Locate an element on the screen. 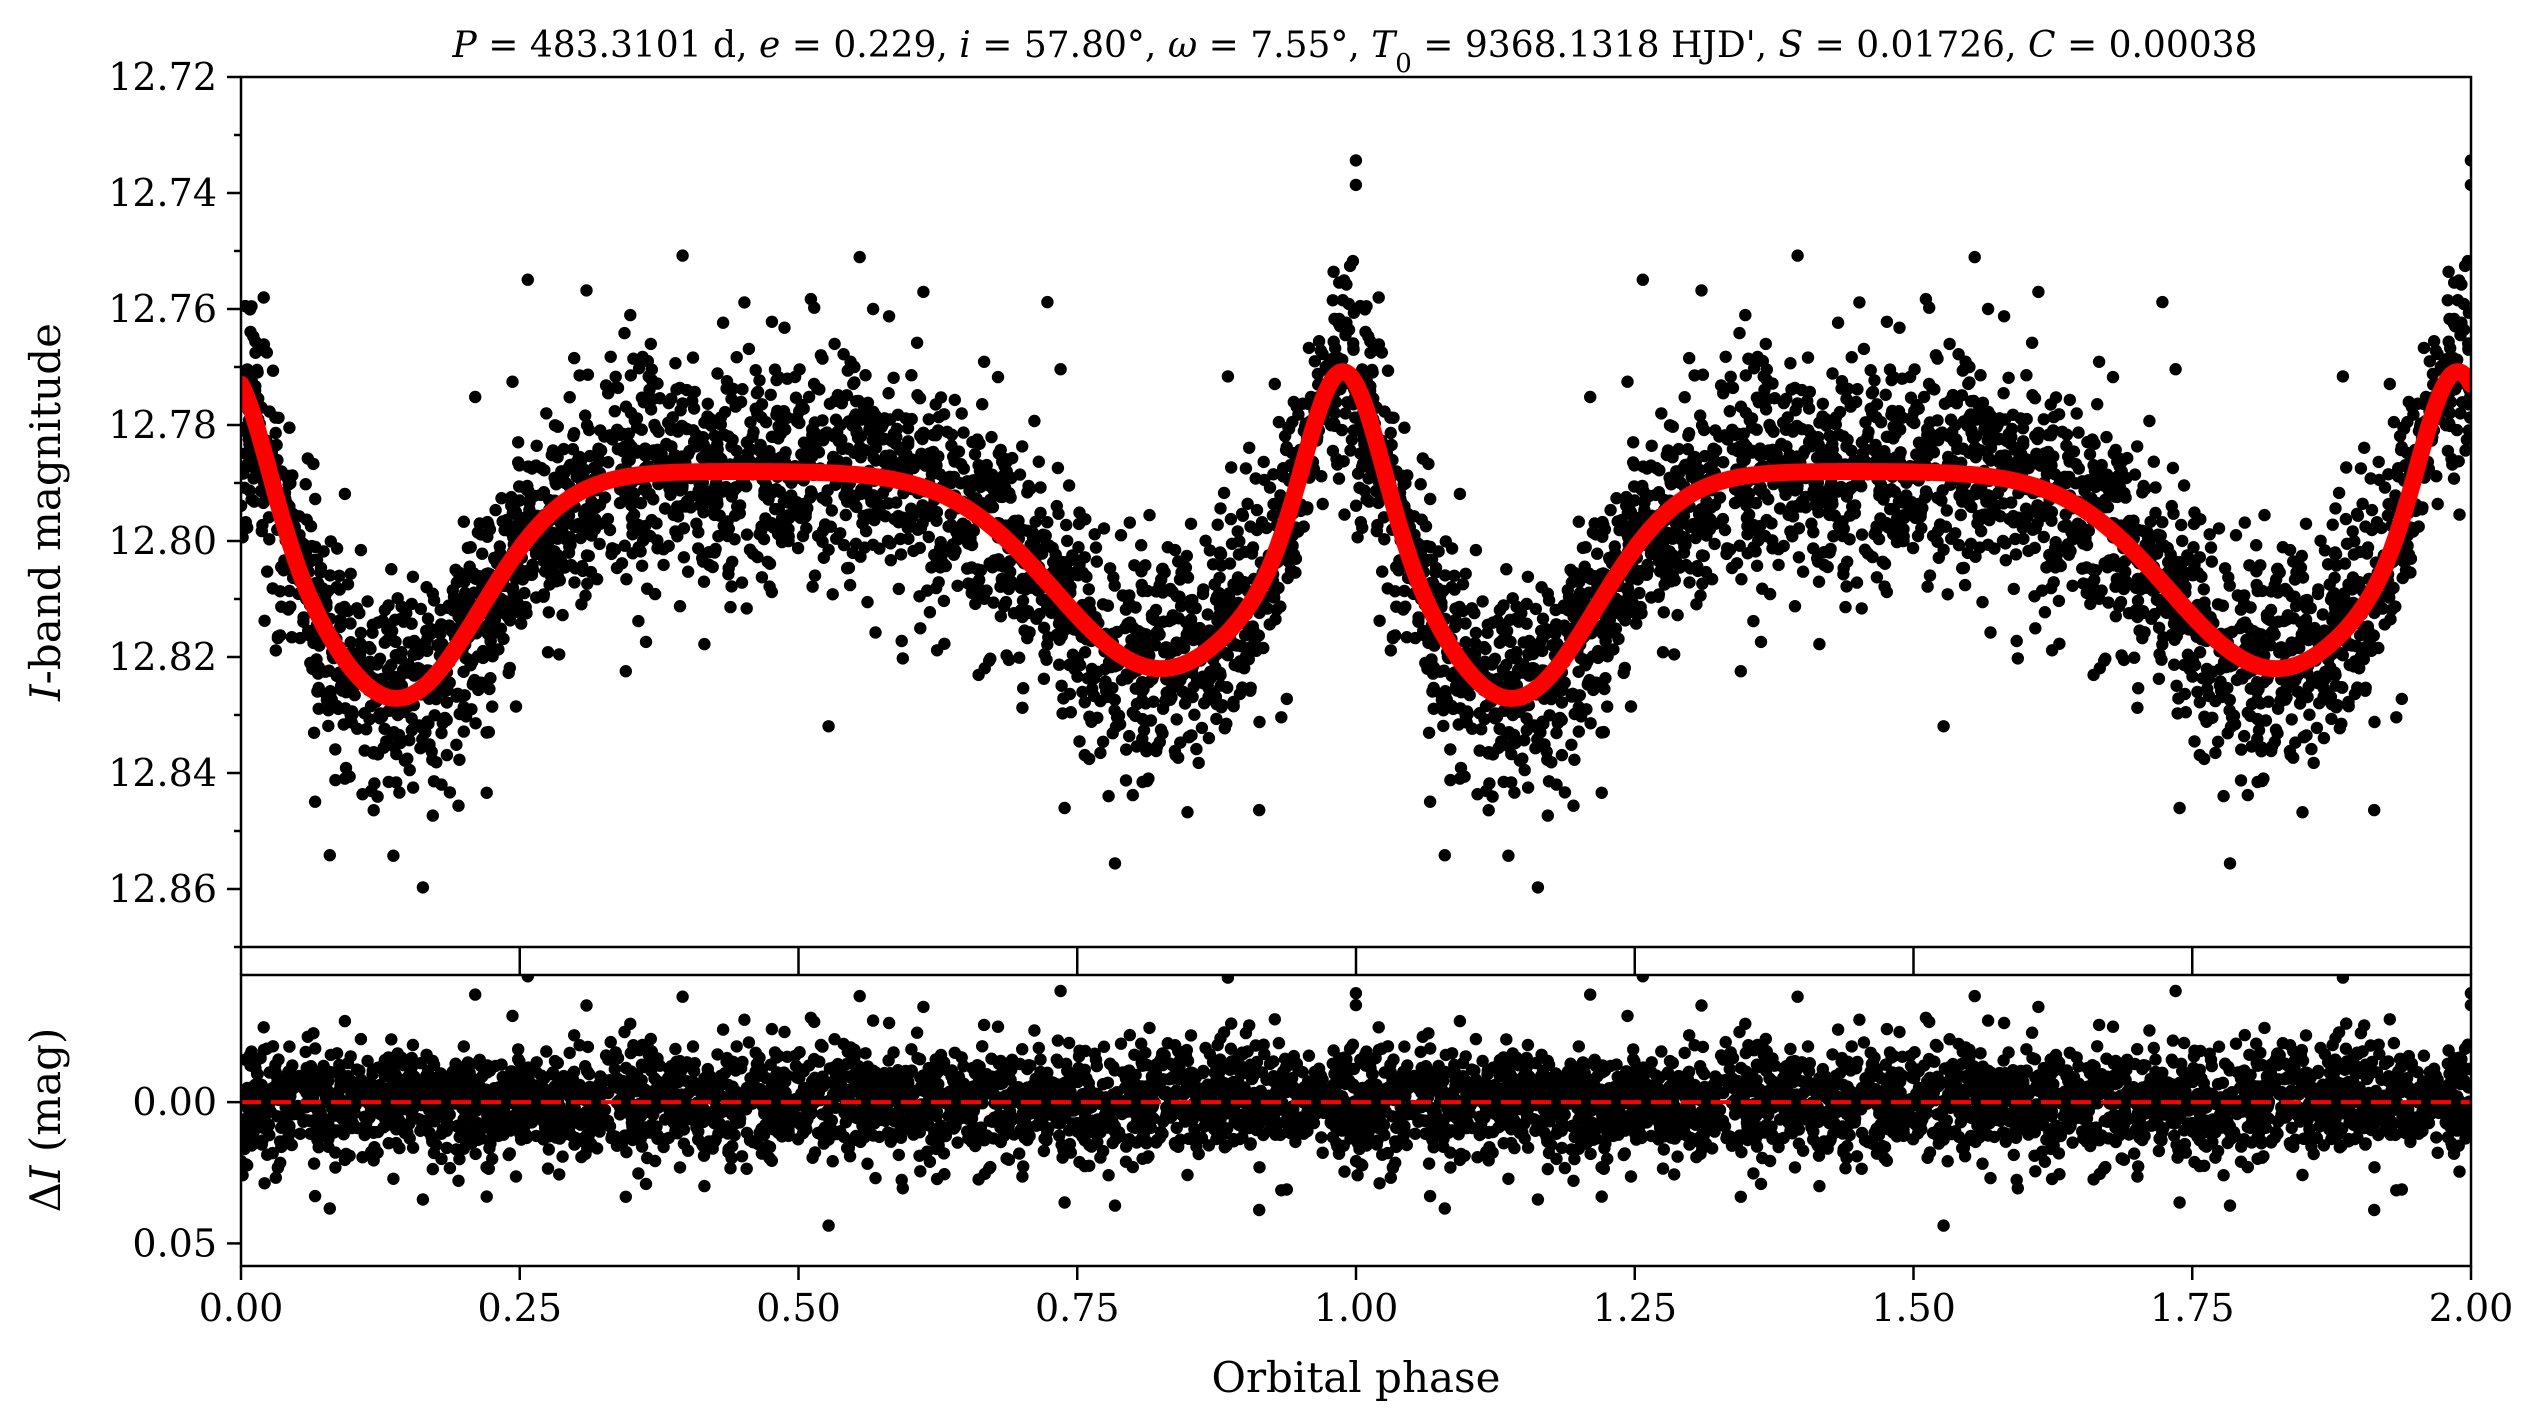 The width and height of the screenshot is (2530, 1428). title-part: = 9368.1318 HJD', is located at coordinates (1595, 45).